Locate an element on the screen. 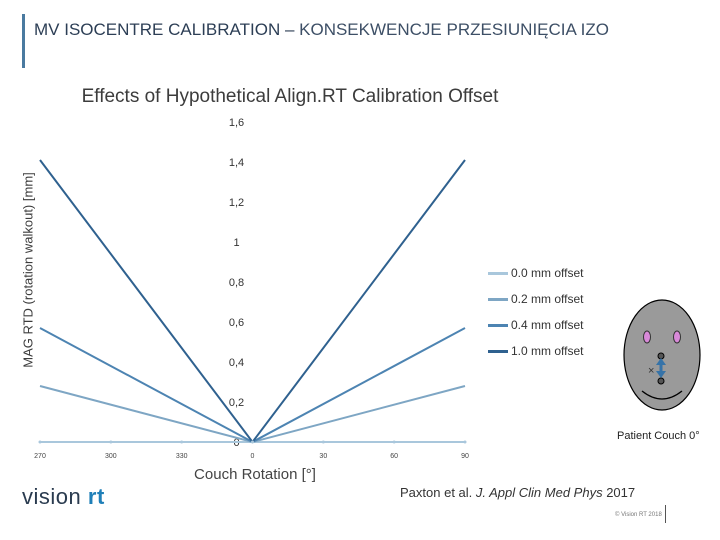 The image size is (720, 540). offset-arrow-head-up is located at coordinates (661, 361).